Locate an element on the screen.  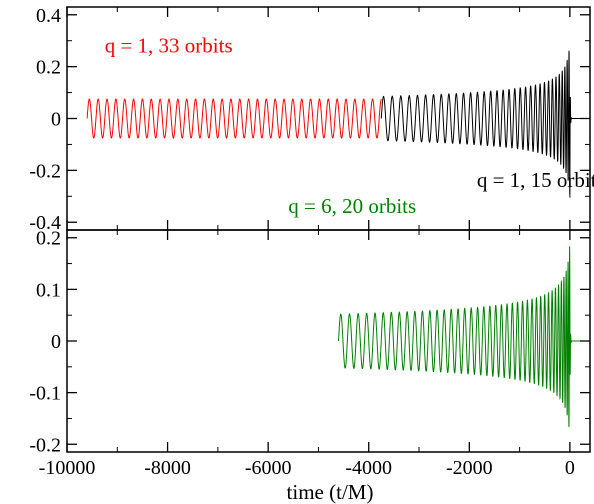
x-tick-label: -2000 is located at coordinates (469, 468).